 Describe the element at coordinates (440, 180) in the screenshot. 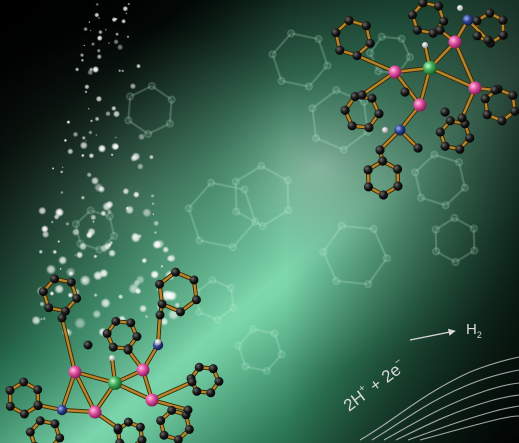

I see `ghost-ring` at that location.